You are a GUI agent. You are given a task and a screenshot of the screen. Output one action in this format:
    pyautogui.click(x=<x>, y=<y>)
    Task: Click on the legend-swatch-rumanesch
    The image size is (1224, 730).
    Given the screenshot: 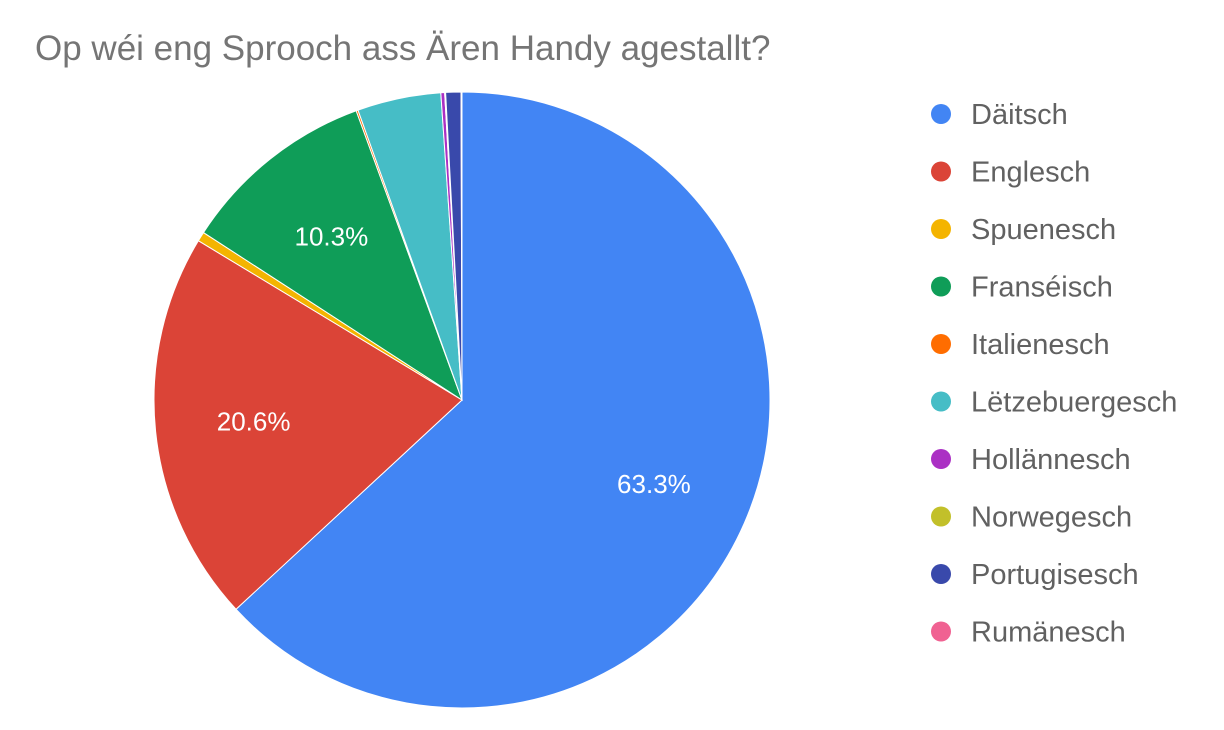 What is the action you would take?
    pyautogui.click(x=941, y=631)
    